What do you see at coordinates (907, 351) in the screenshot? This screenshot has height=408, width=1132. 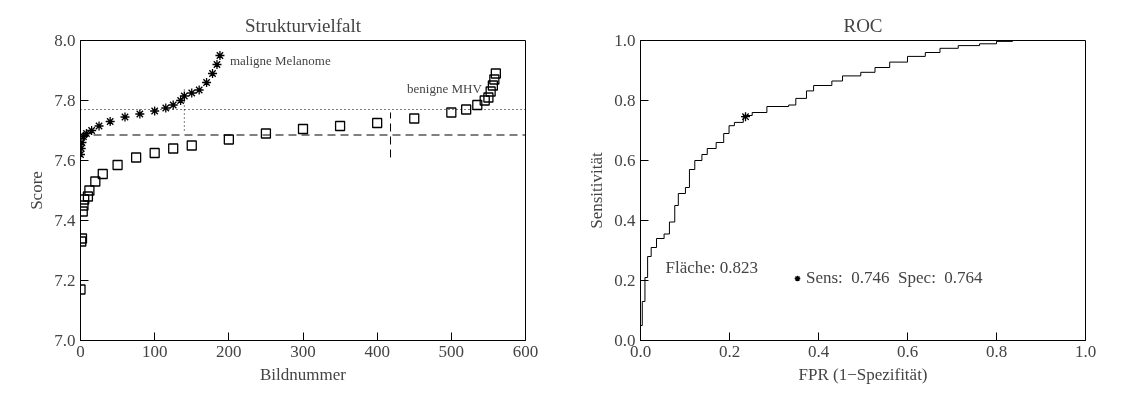 I see `x-tick-label: 0.6` at bounding box center [907, 351].